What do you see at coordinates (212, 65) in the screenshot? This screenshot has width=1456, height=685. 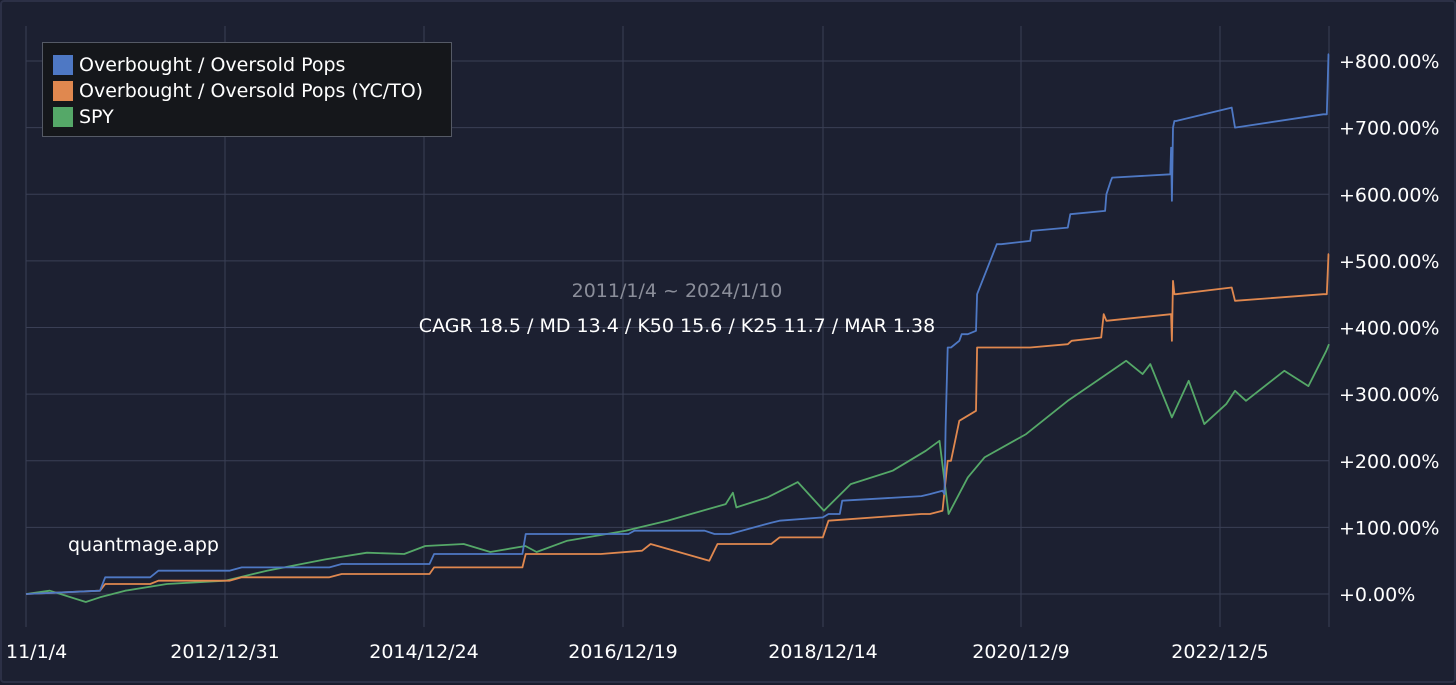 I see `legend-label-series-1: Overbought / Oversold Pops` at bounding box center [212, 65].